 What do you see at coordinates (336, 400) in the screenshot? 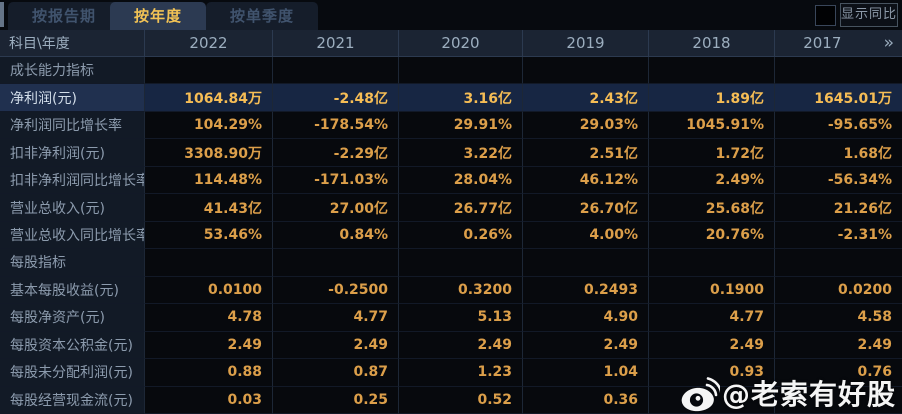
I see `cell-value: 0.25` at bounding box center [336, 400].